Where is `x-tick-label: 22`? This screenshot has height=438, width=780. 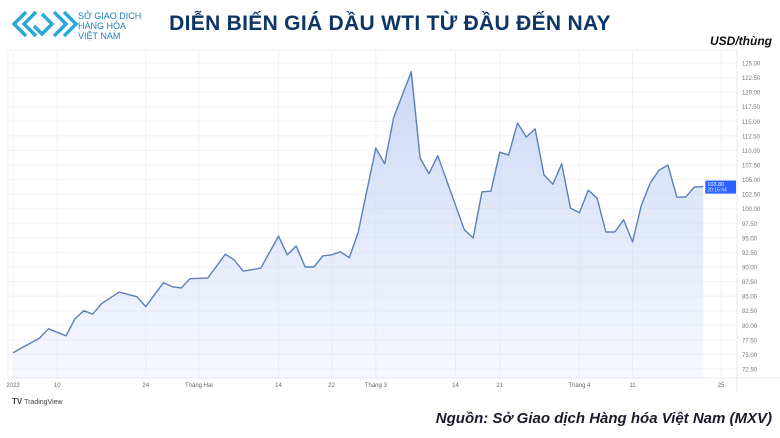
x-tick-label: 22 is located at coordinates (331, 386).